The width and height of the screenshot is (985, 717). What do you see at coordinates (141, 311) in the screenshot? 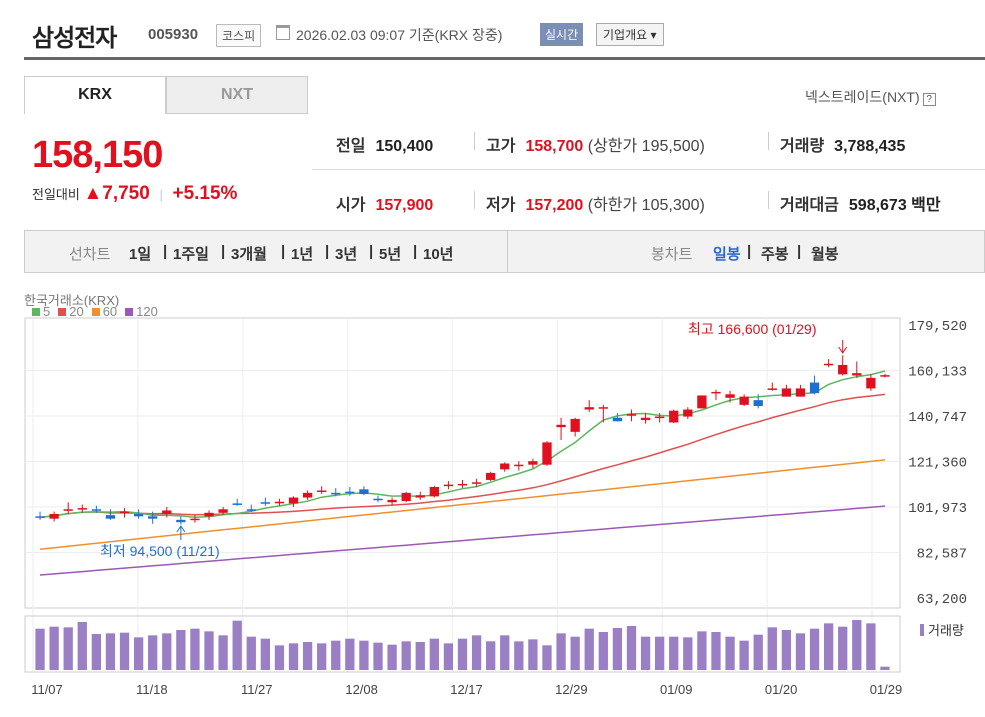
I see `ma-legend-item: 120` at bounding box center [141, 311].